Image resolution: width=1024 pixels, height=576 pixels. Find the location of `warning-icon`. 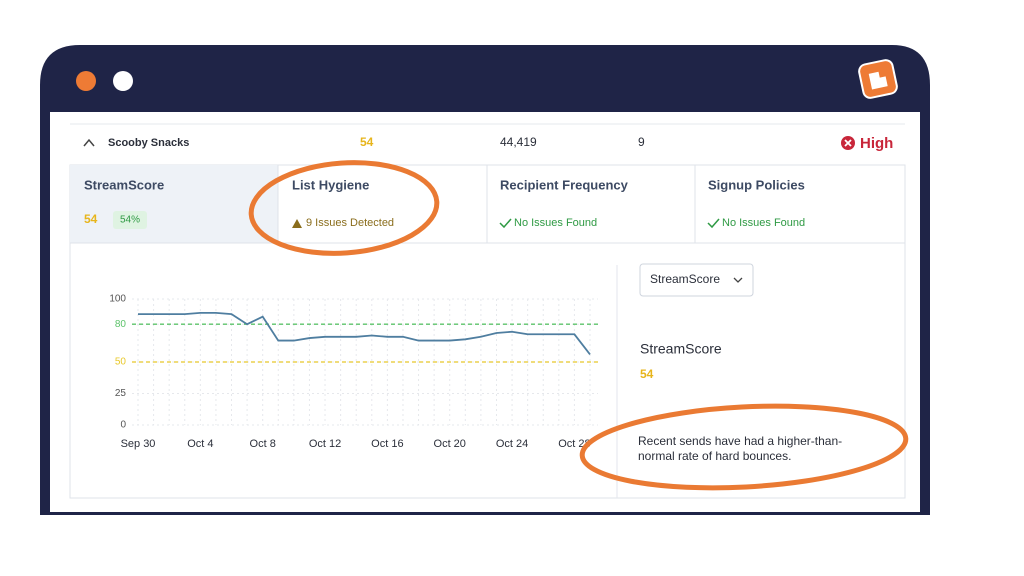

warning-icon is located at coordinates (297, 223).